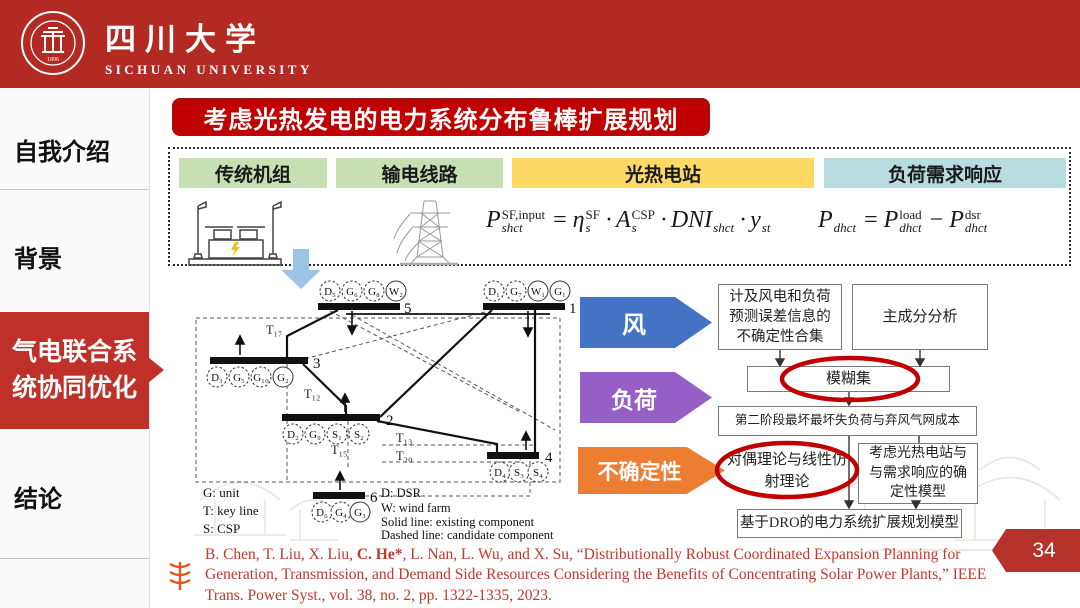 The width and height of the screenshot is (1080, 608). What do you see at coordinates (253, 173) in the screenshot?
I see `legend-conventional-units: 传统机组` at bounding box center [253, 173].